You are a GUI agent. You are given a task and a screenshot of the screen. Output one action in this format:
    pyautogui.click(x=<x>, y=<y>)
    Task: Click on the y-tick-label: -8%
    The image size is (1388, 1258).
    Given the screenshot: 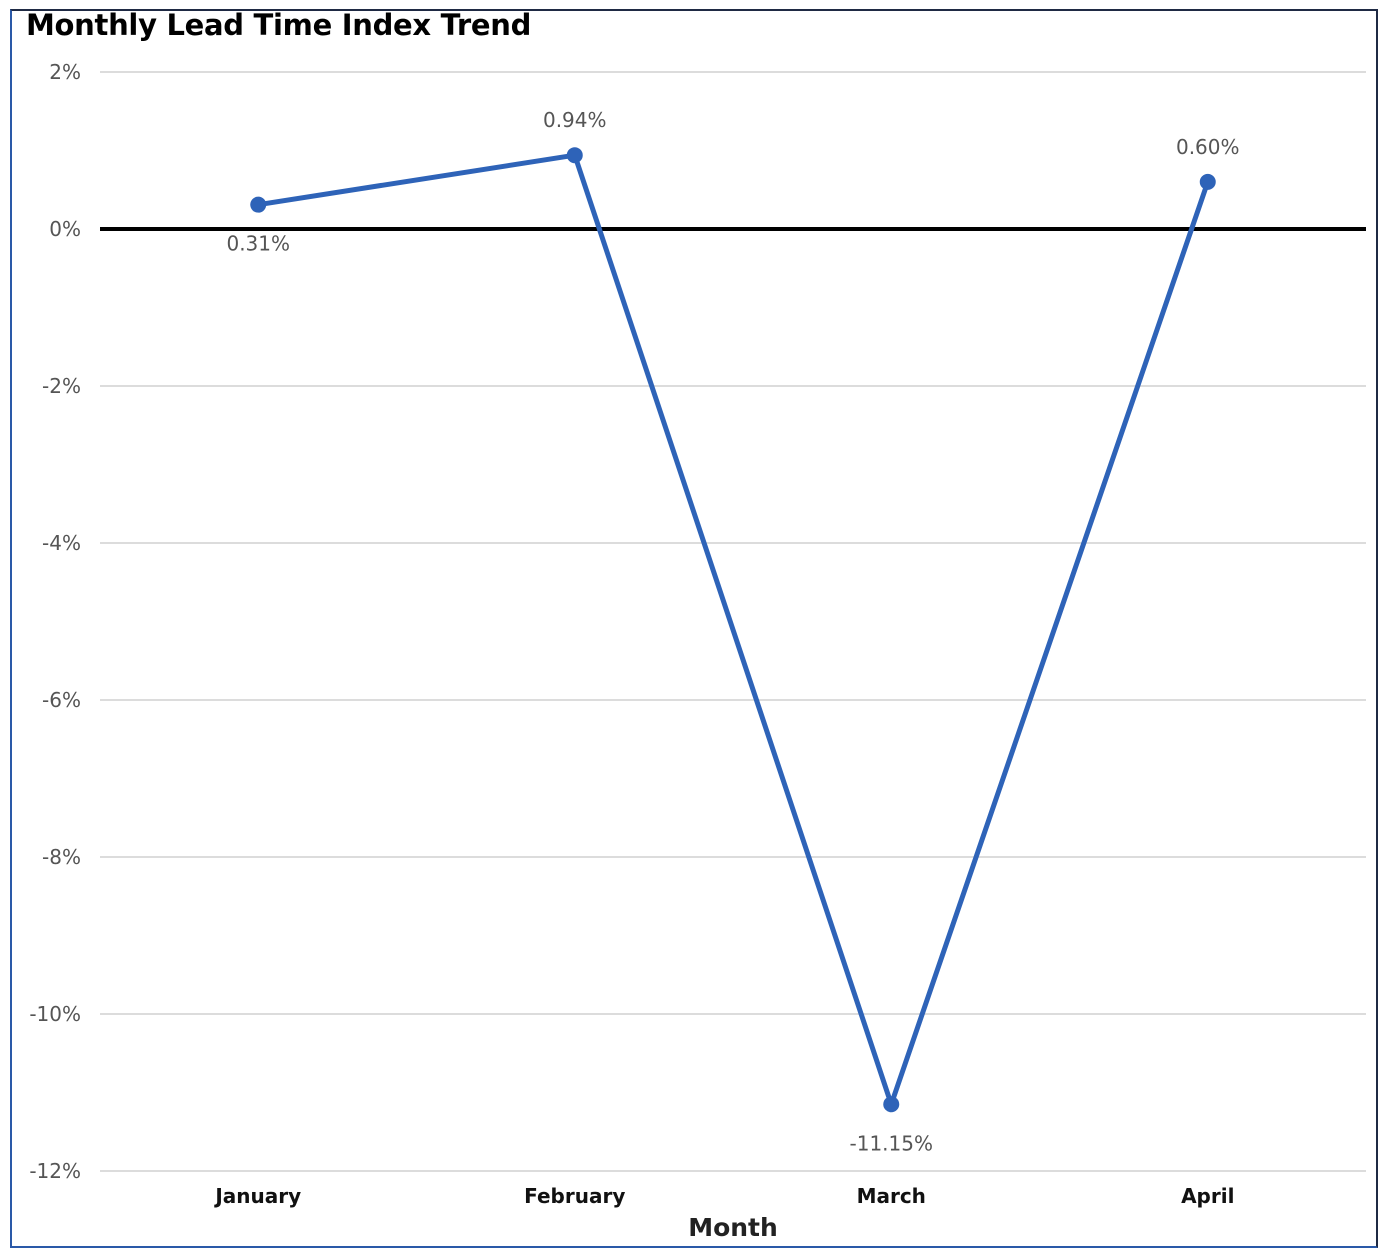 What is the action you would take?
    pyautogui.click(x=61, y=857)
    